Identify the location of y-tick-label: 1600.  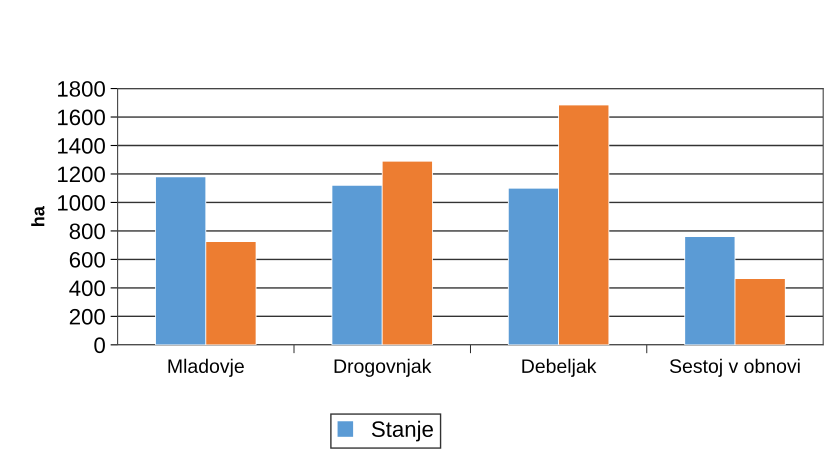
(81, 118).